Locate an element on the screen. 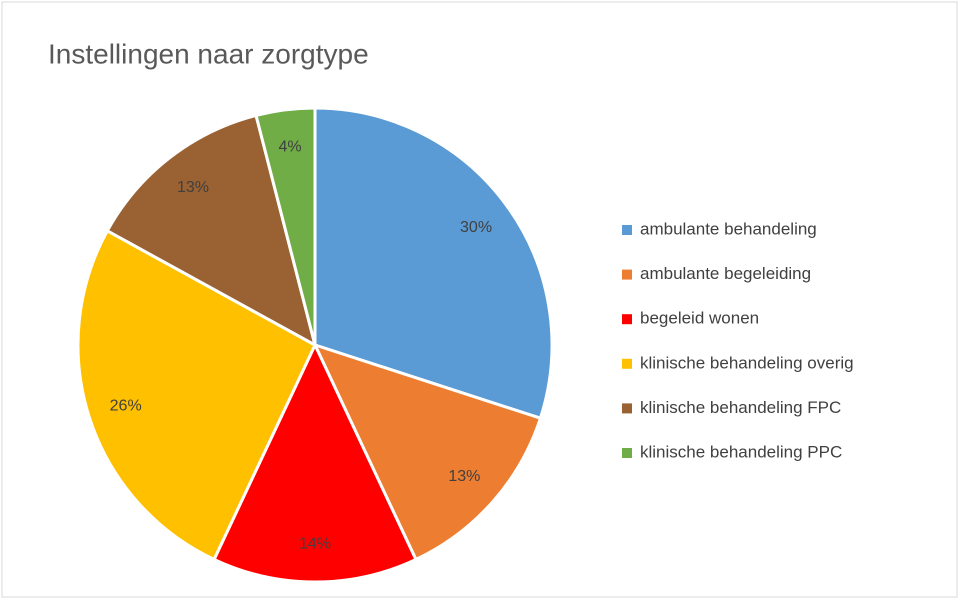 This screenshot has height=605, width=960. chart-title: Instellingen naar zorgtype is located at coordinates (208, 53).